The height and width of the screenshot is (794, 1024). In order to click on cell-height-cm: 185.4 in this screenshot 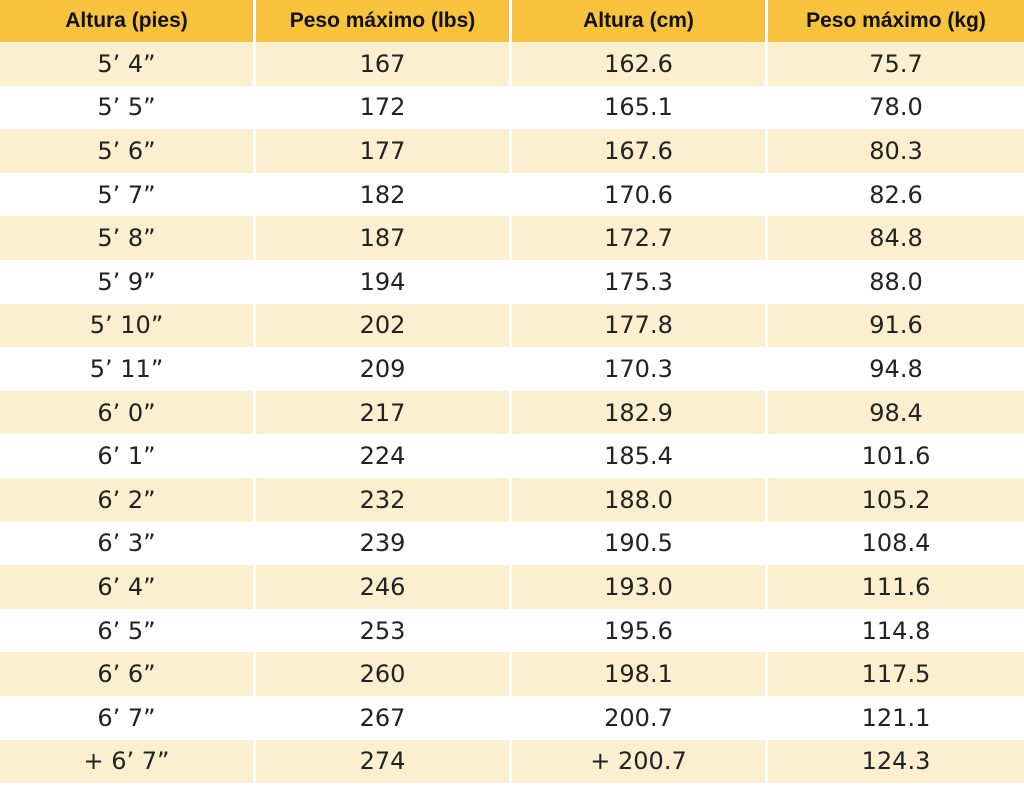, I will do `click(640, 456)`.